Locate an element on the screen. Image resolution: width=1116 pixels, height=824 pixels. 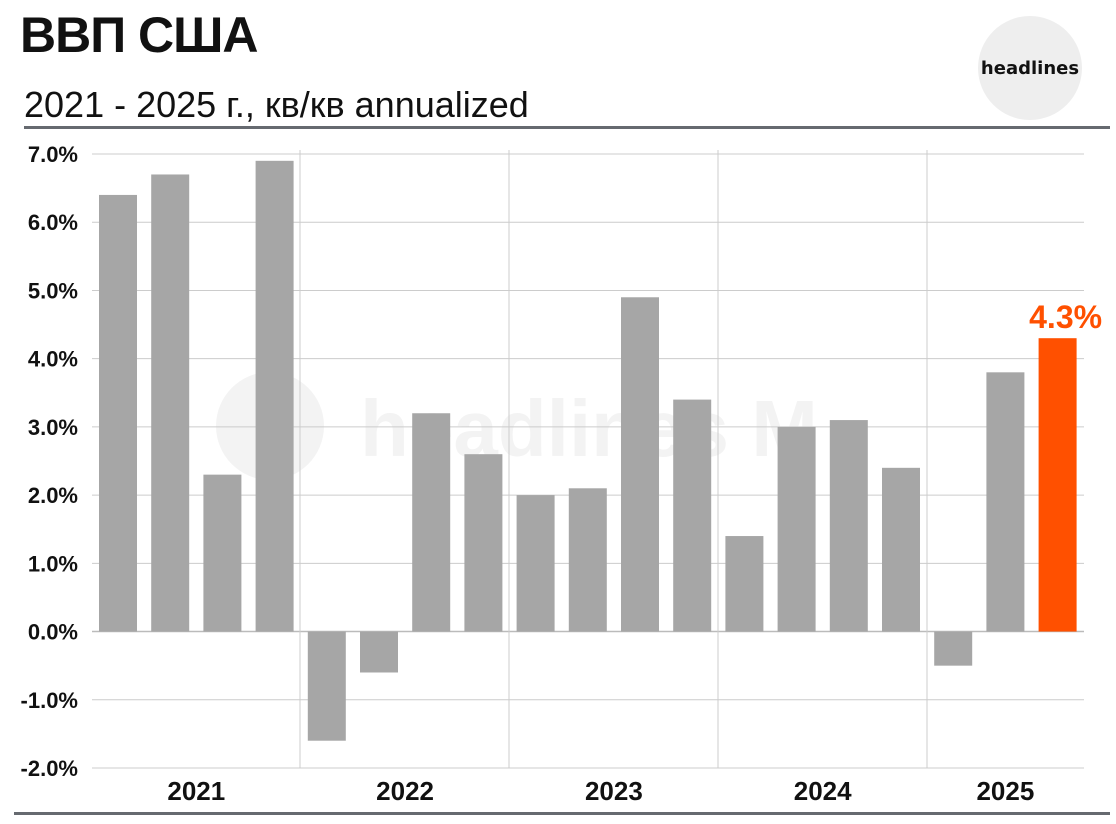
x-group-label: 2022 is located at coordinates (405, 791).